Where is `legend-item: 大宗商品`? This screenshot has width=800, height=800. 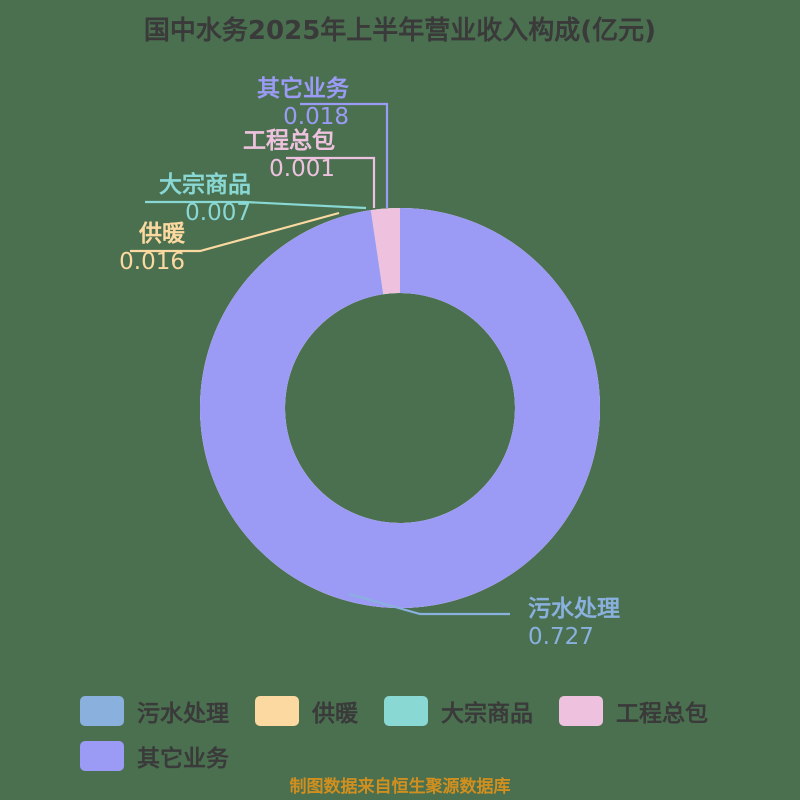 legend-item: 大宗商品 is located at coordinates (458, 710).